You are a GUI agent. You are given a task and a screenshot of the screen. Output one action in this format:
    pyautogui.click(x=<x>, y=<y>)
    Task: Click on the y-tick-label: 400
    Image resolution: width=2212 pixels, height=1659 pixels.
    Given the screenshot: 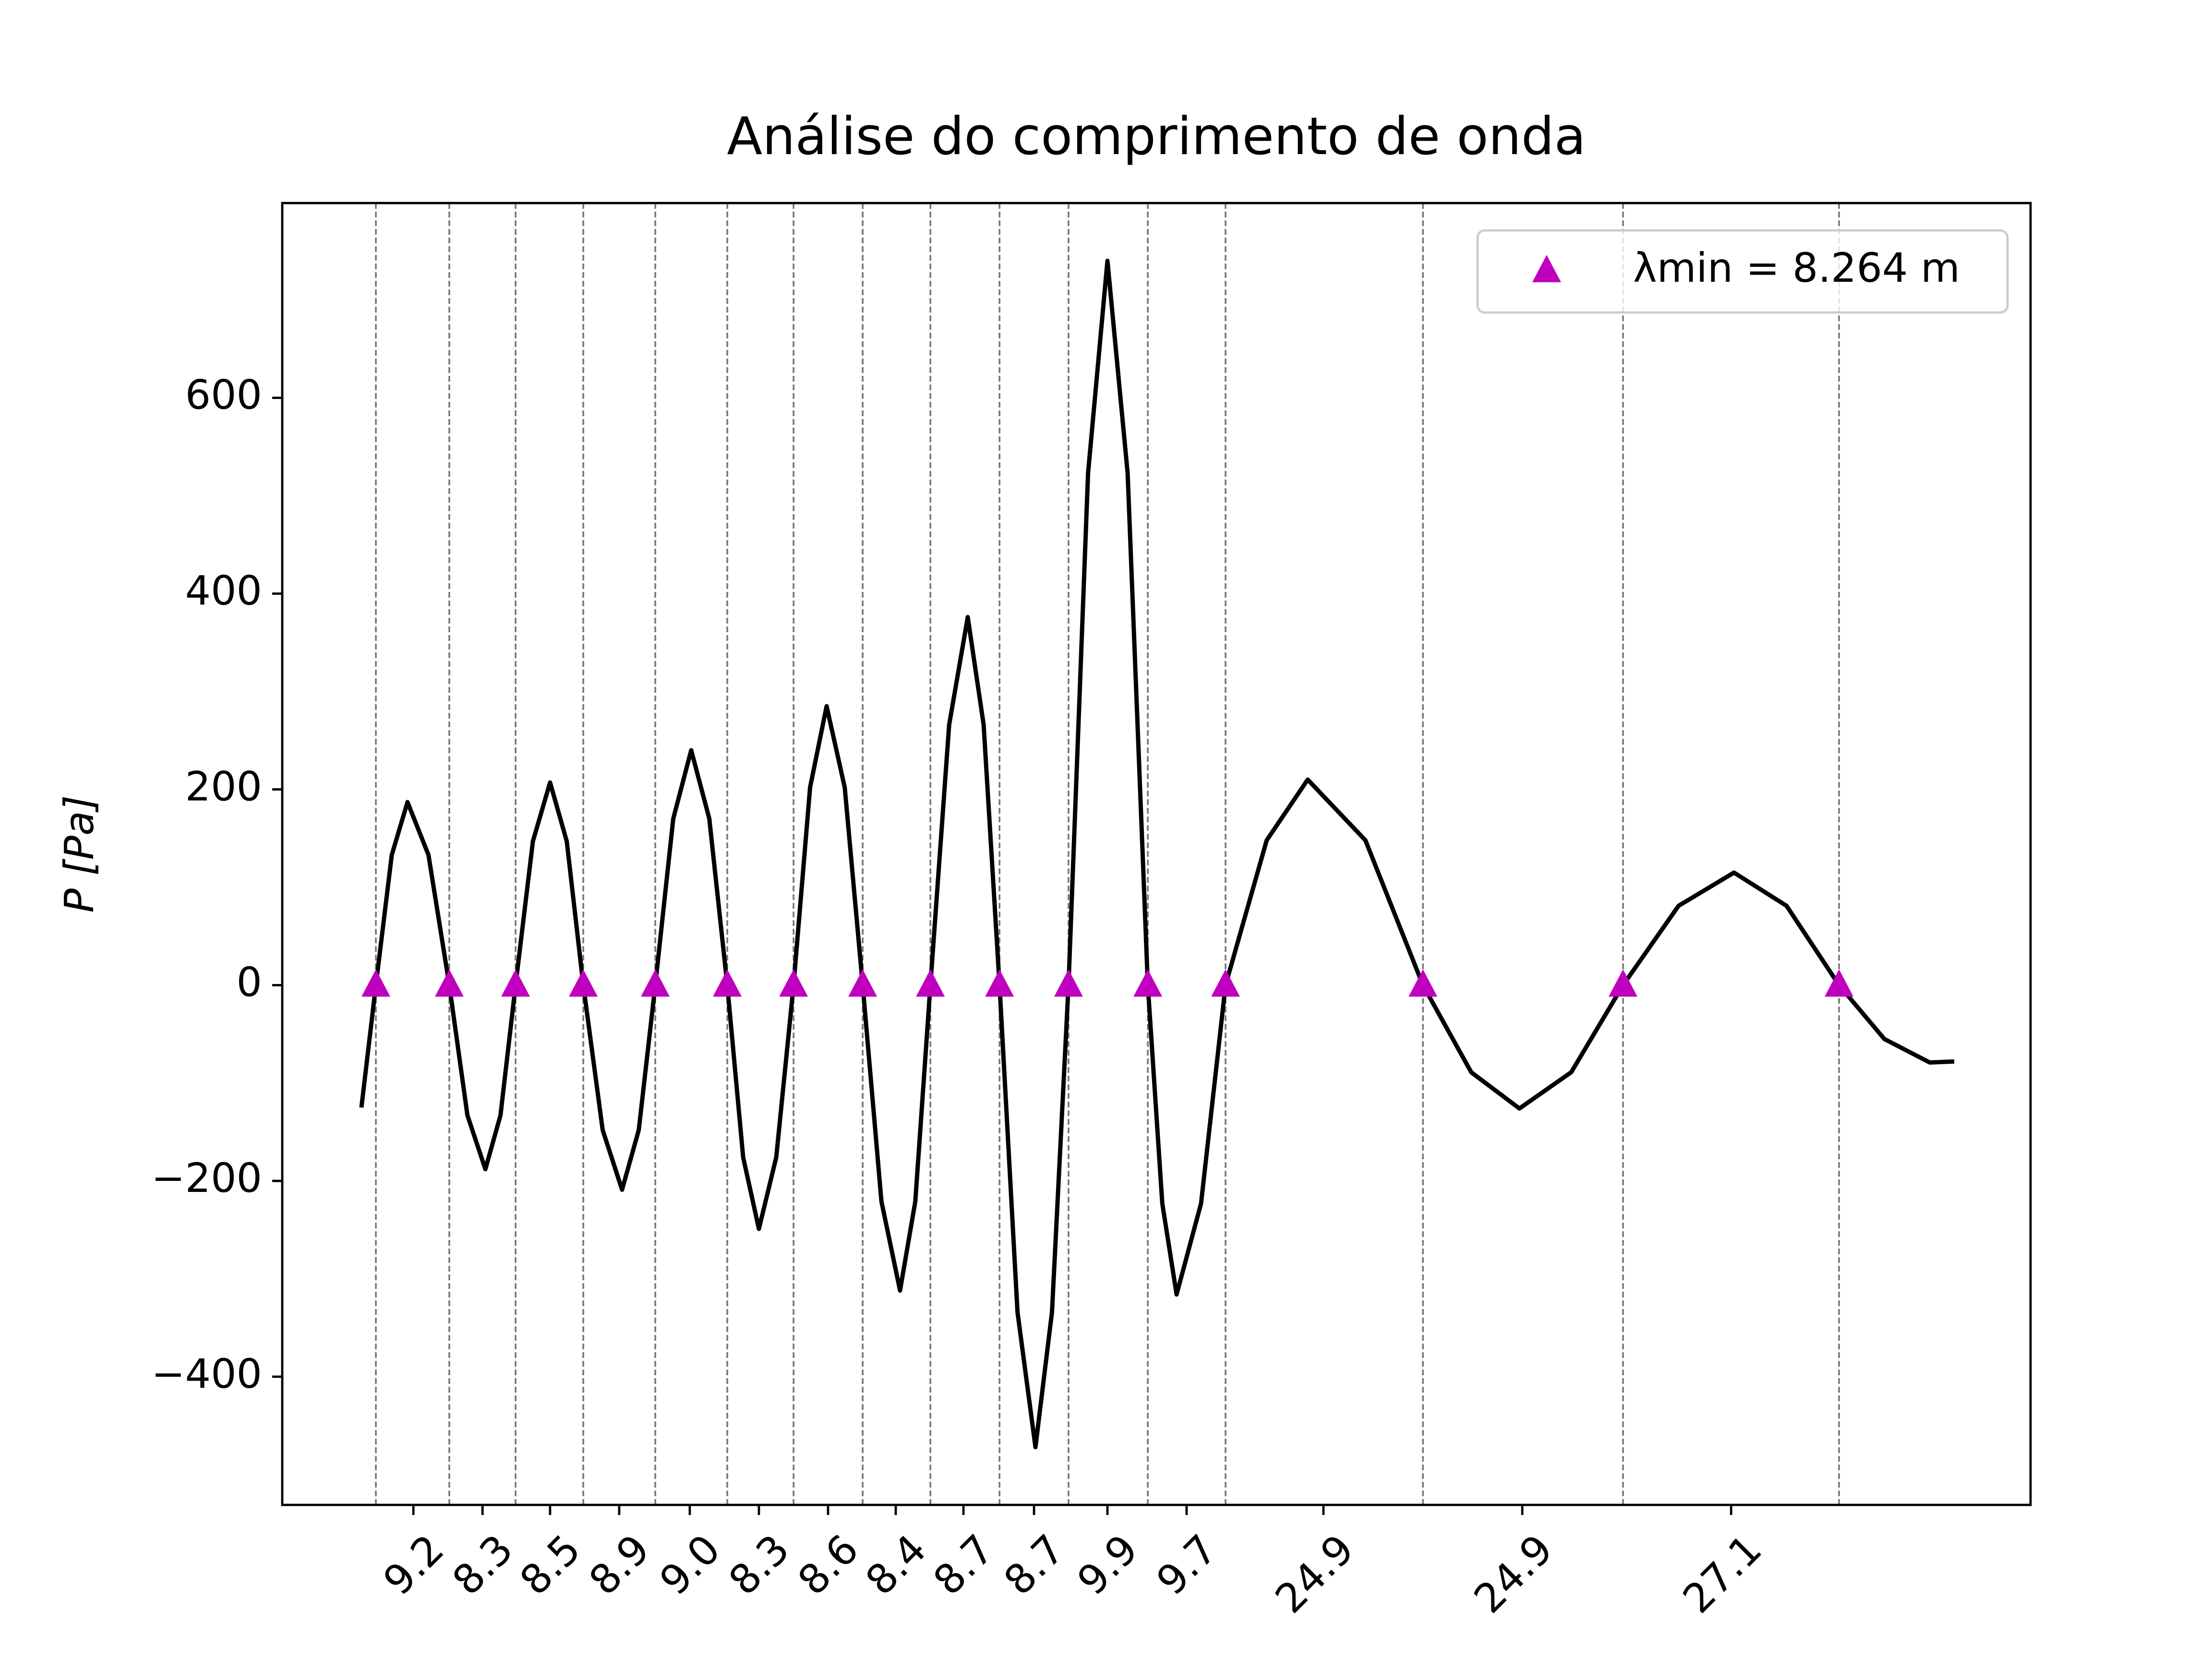 What is the action you would take?
    pyautogui.click(x=223, y=590)
    